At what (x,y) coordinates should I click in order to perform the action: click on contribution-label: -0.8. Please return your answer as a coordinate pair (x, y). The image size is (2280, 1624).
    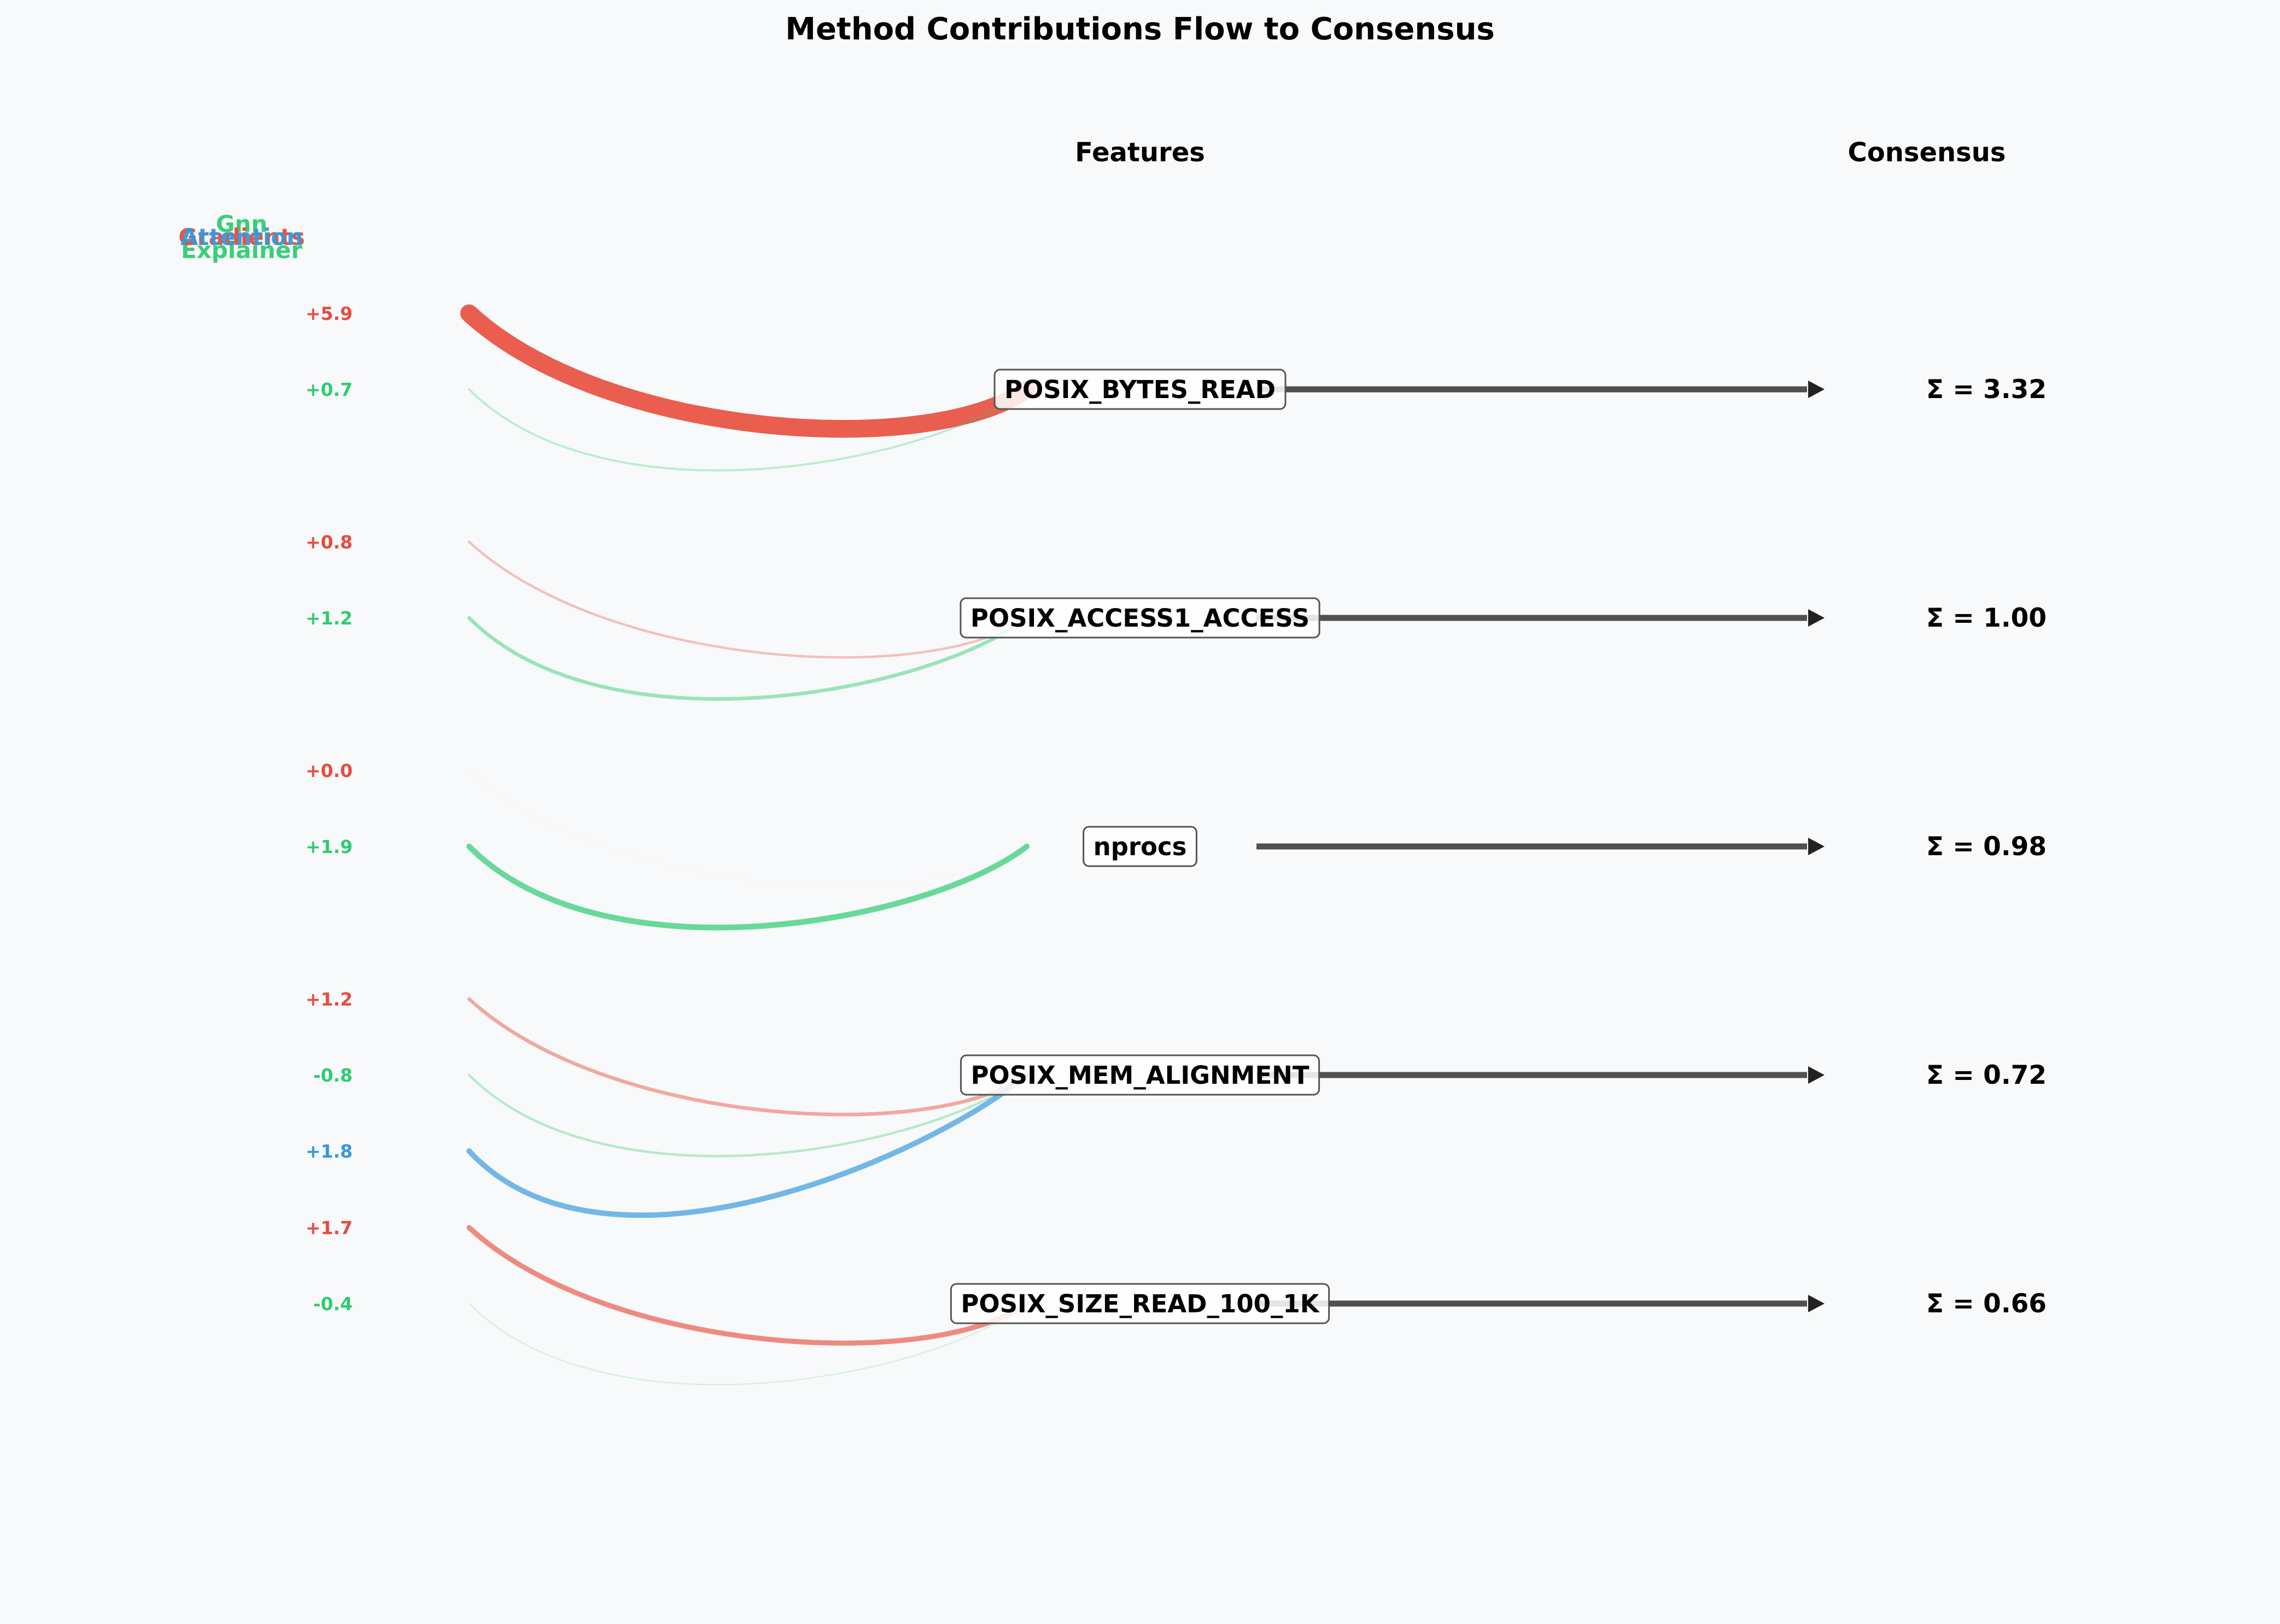
    Looking at the image, I should click on (333, 1075).